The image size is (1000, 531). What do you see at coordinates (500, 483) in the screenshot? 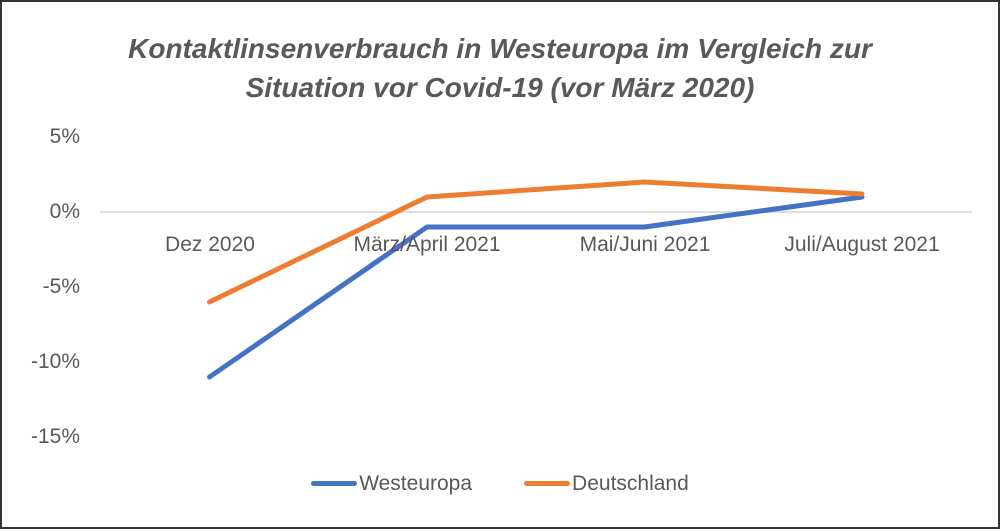
I see `legend: Westeuropa Deutschland` at bounding box center [500, 483].